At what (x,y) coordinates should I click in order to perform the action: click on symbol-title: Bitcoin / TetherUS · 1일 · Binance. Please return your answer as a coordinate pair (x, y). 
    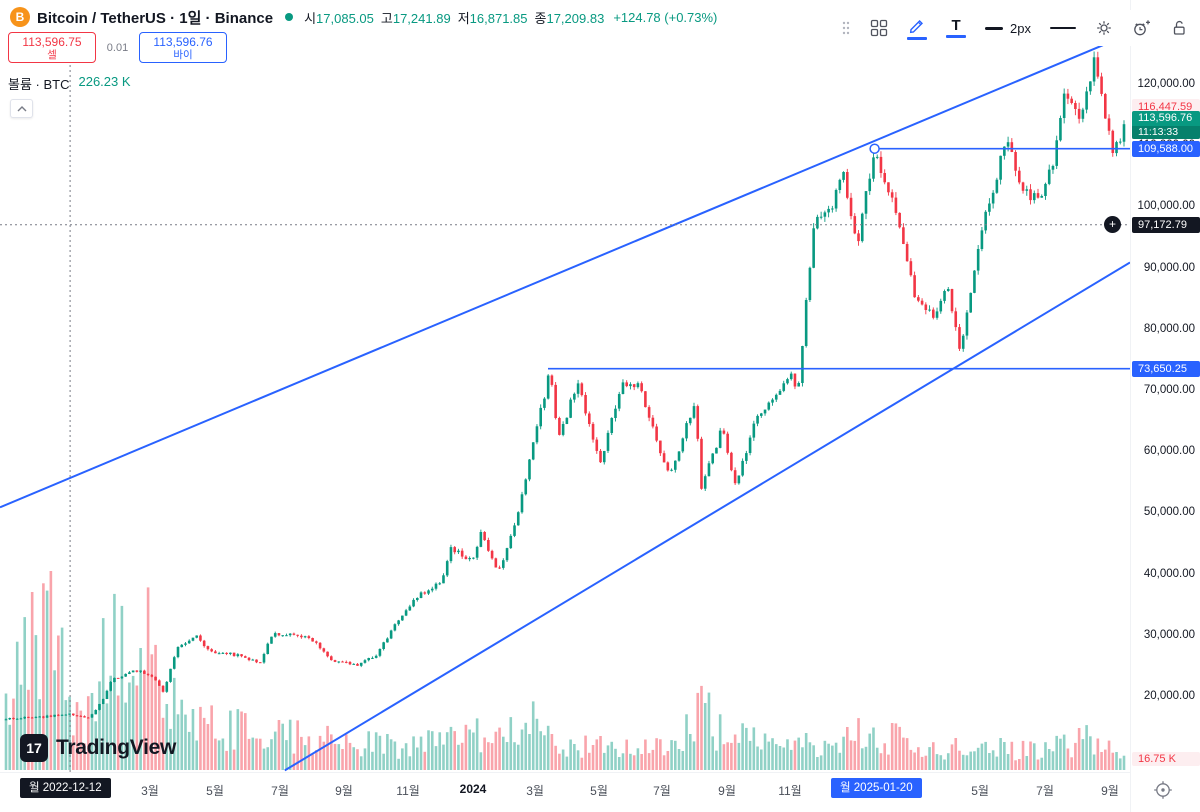
    Looking at the image, I should click on (155, 18).